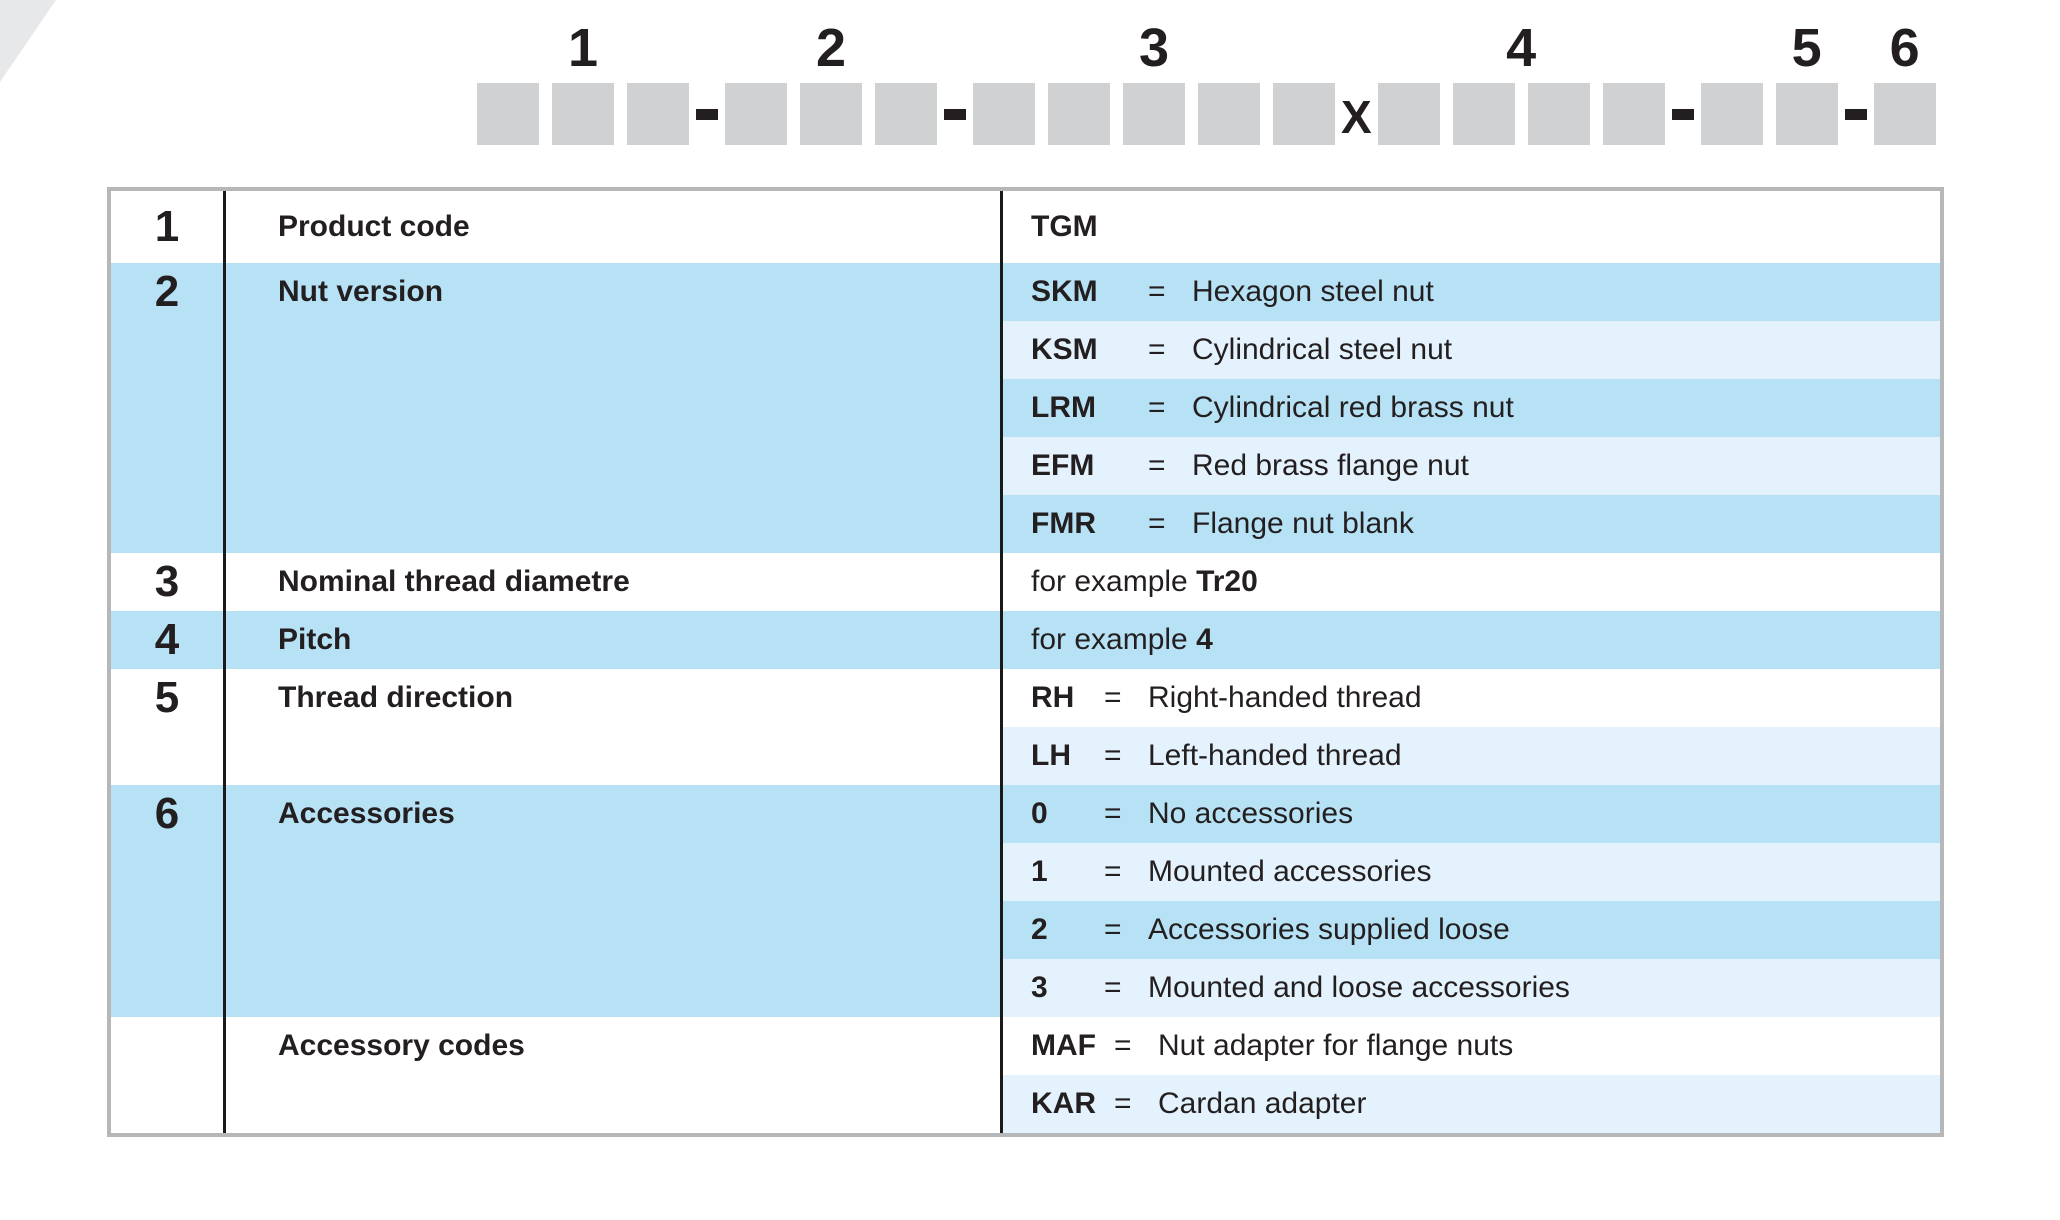  What do you see at coordinates (1471, 756) in the screenshot?
I see `value-row: LH = Left-handed thread` at bounding box center [1471, 756].